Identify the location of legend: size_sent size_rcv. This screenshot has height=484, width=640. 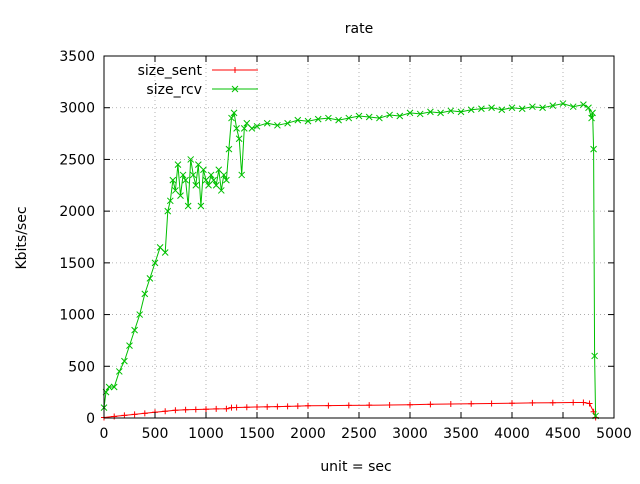
(198, 80).